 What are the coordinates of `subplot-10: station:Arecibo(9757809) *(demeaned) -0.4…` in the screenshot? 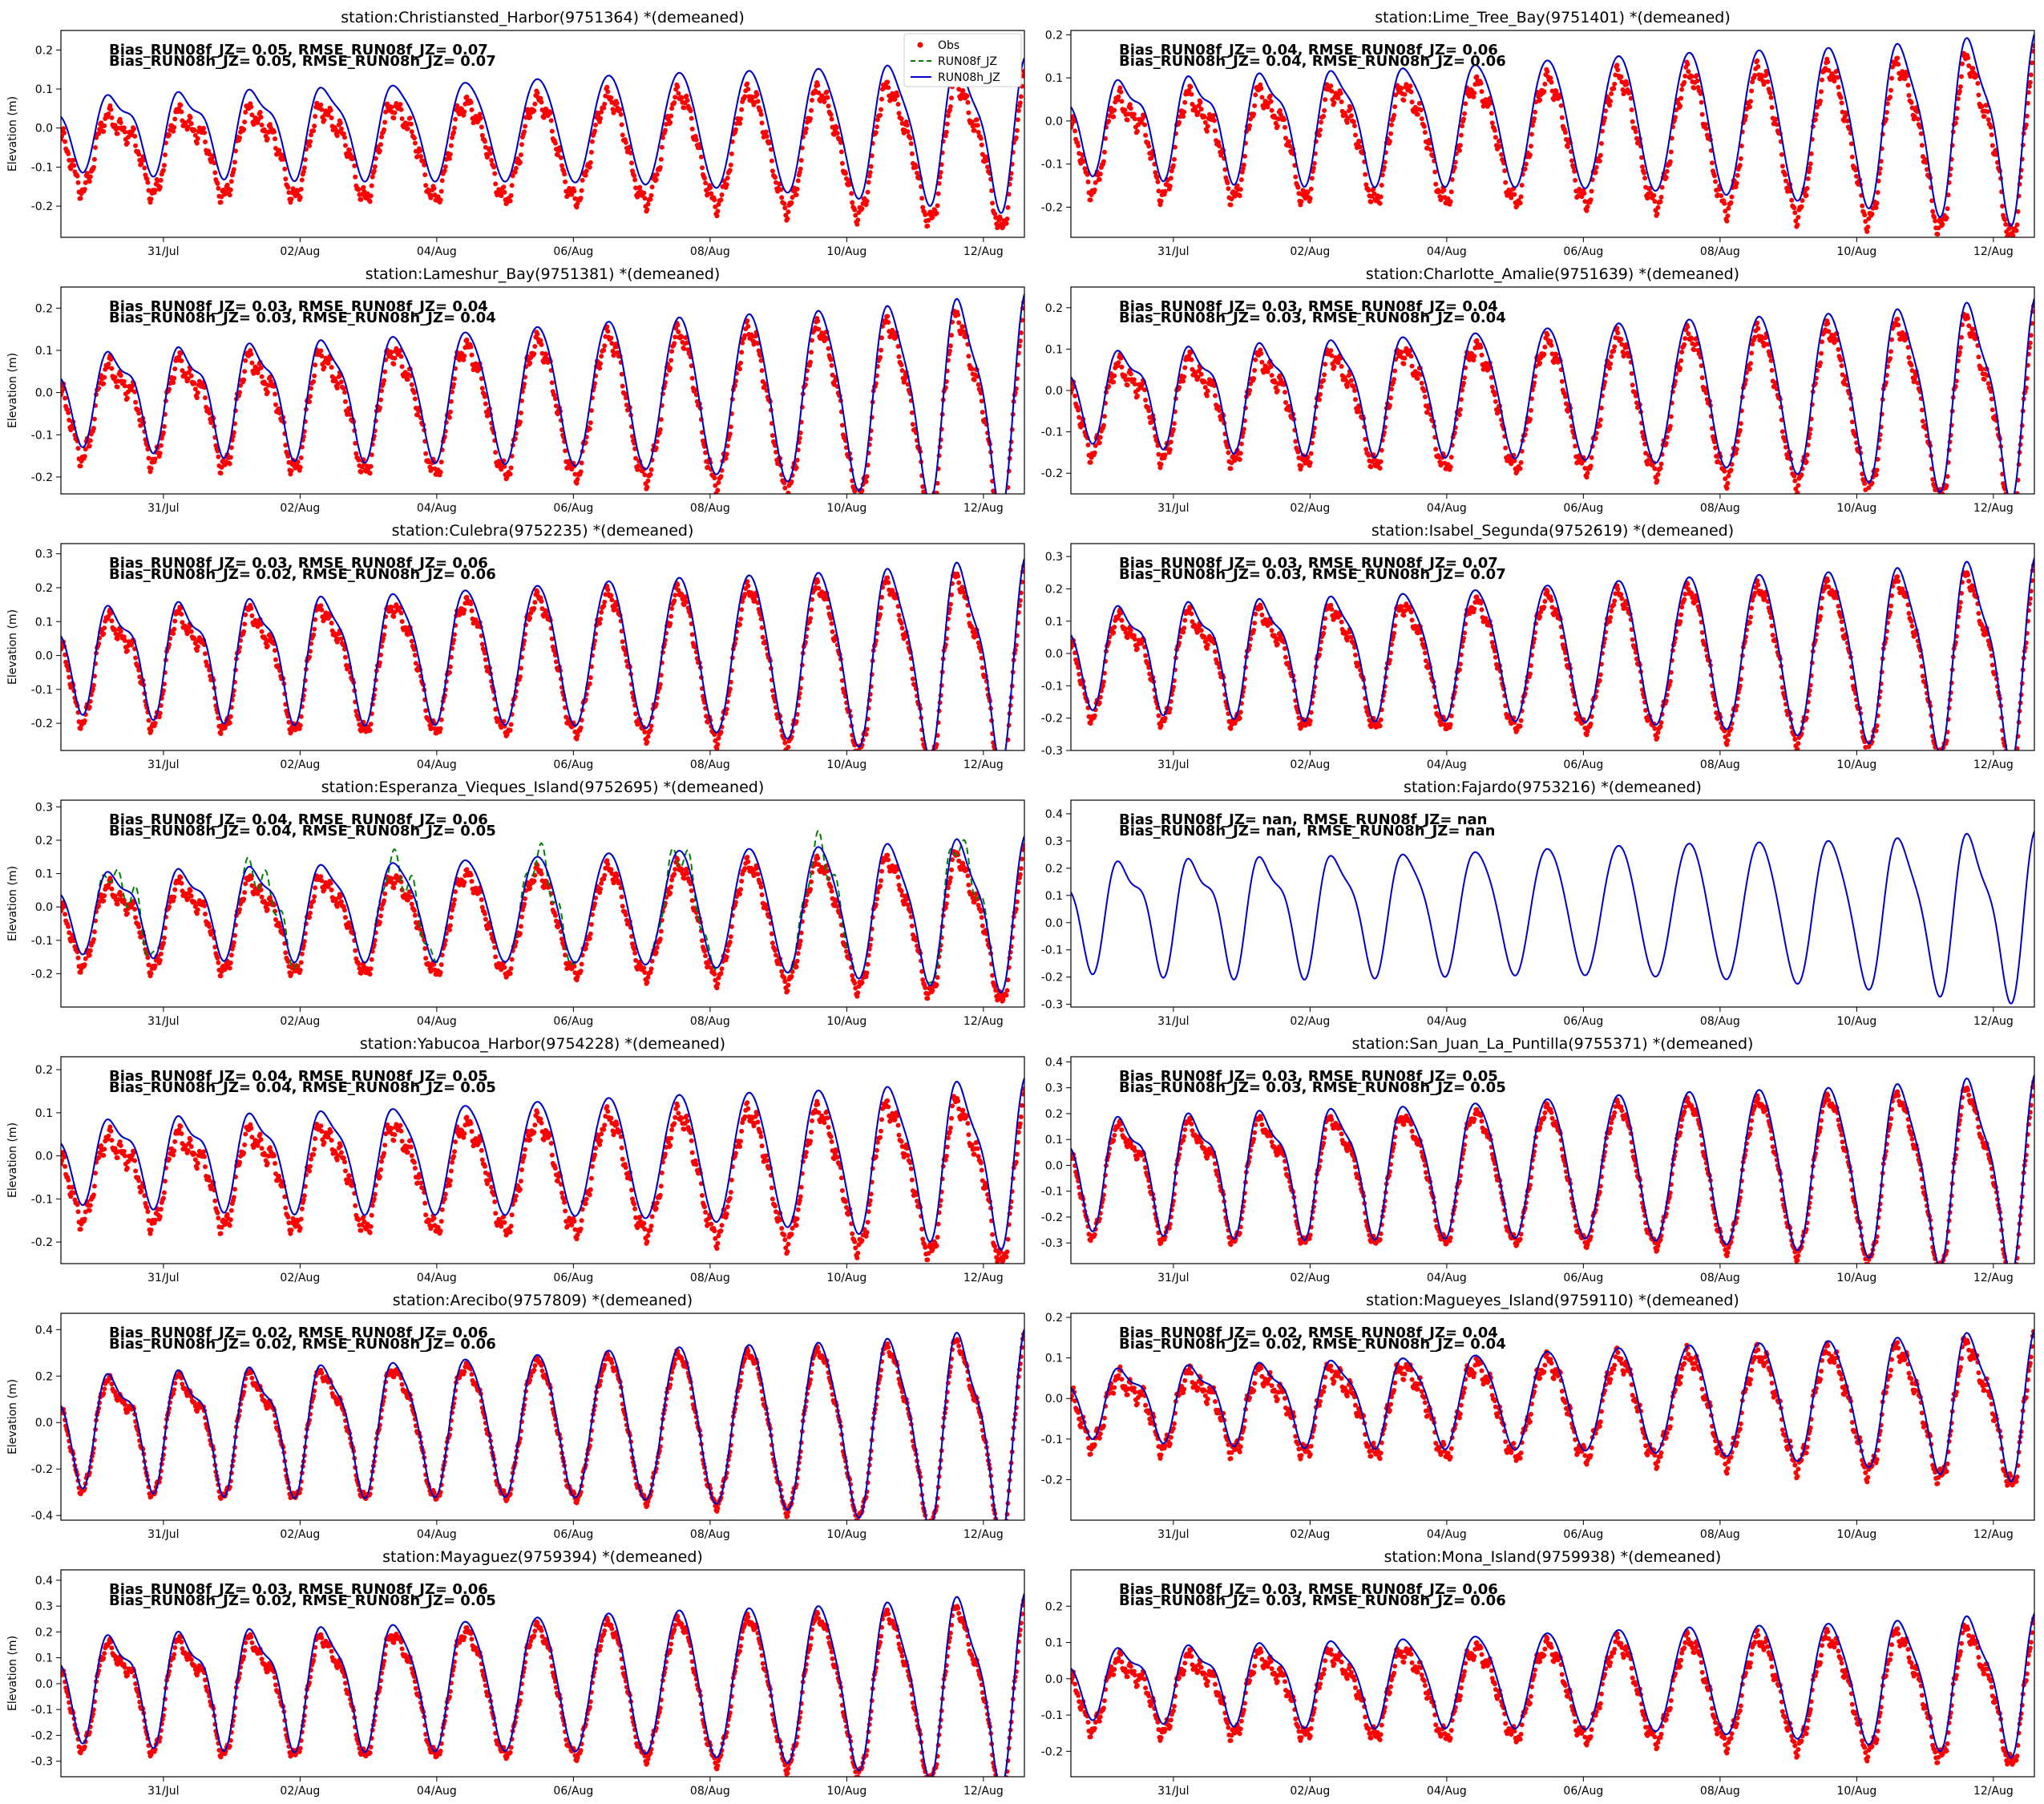 It's located at (515, 1416).